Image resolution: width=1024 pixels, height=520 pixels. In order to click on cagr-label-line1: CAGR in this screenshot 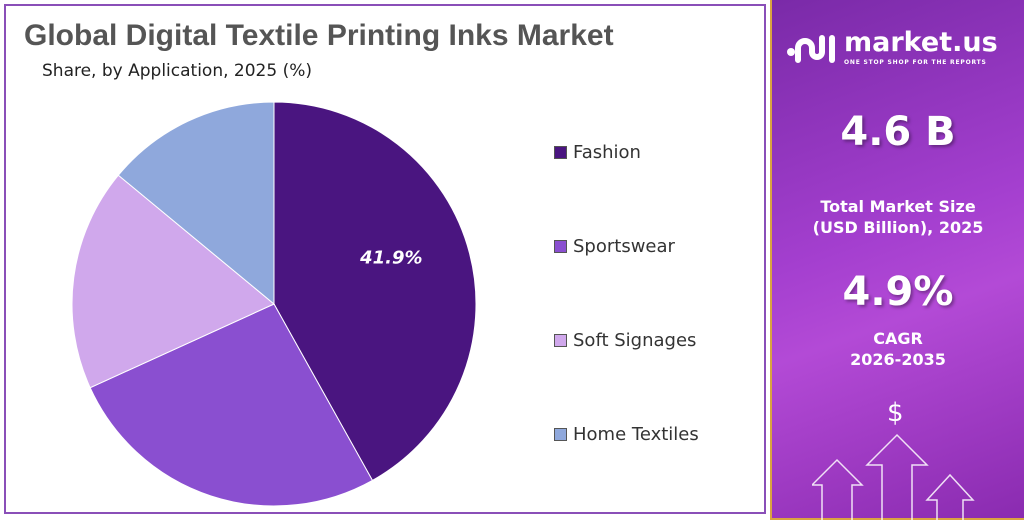, I will do `click(898, 338)`.